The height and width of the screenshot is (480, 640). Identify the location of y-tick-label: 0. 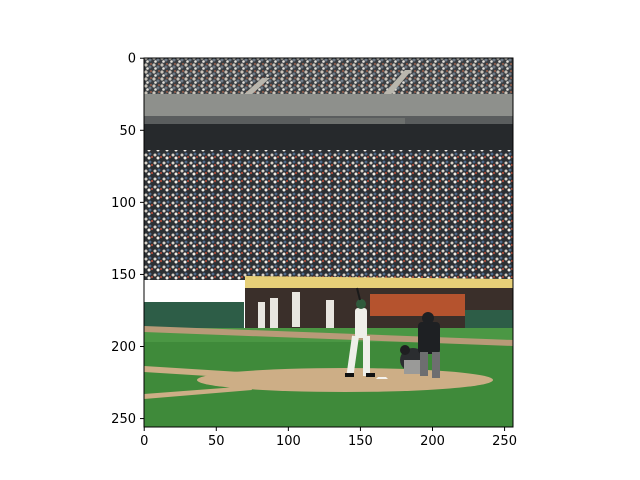
(132, 59).